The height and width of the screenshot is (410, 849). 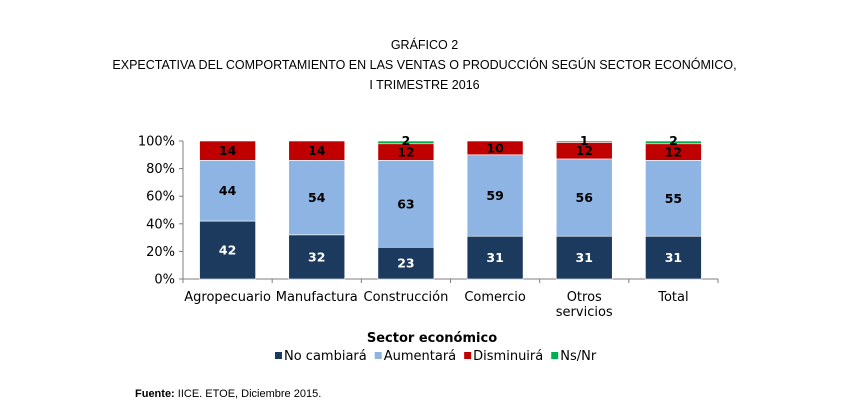 What do you see at coordinates (160, 197) in the screenshot?
I see `y-tick-label: 60%` at bounding box center [160, 197].